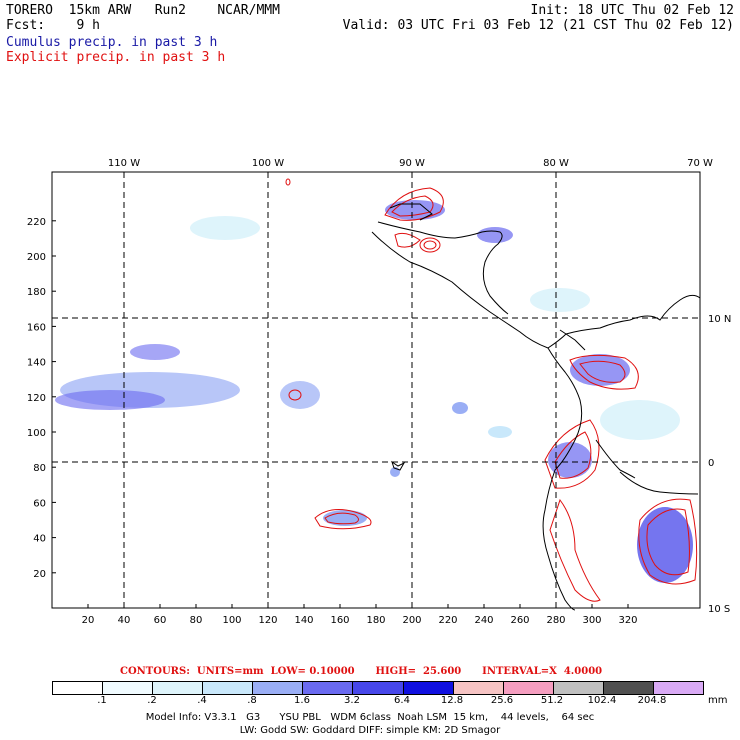 This screenshot has width=740, height=740. Describe the element at coordinates (53, 25) in the screenshot. I see `forecast-hour: Fcst: 9 h` at that location.